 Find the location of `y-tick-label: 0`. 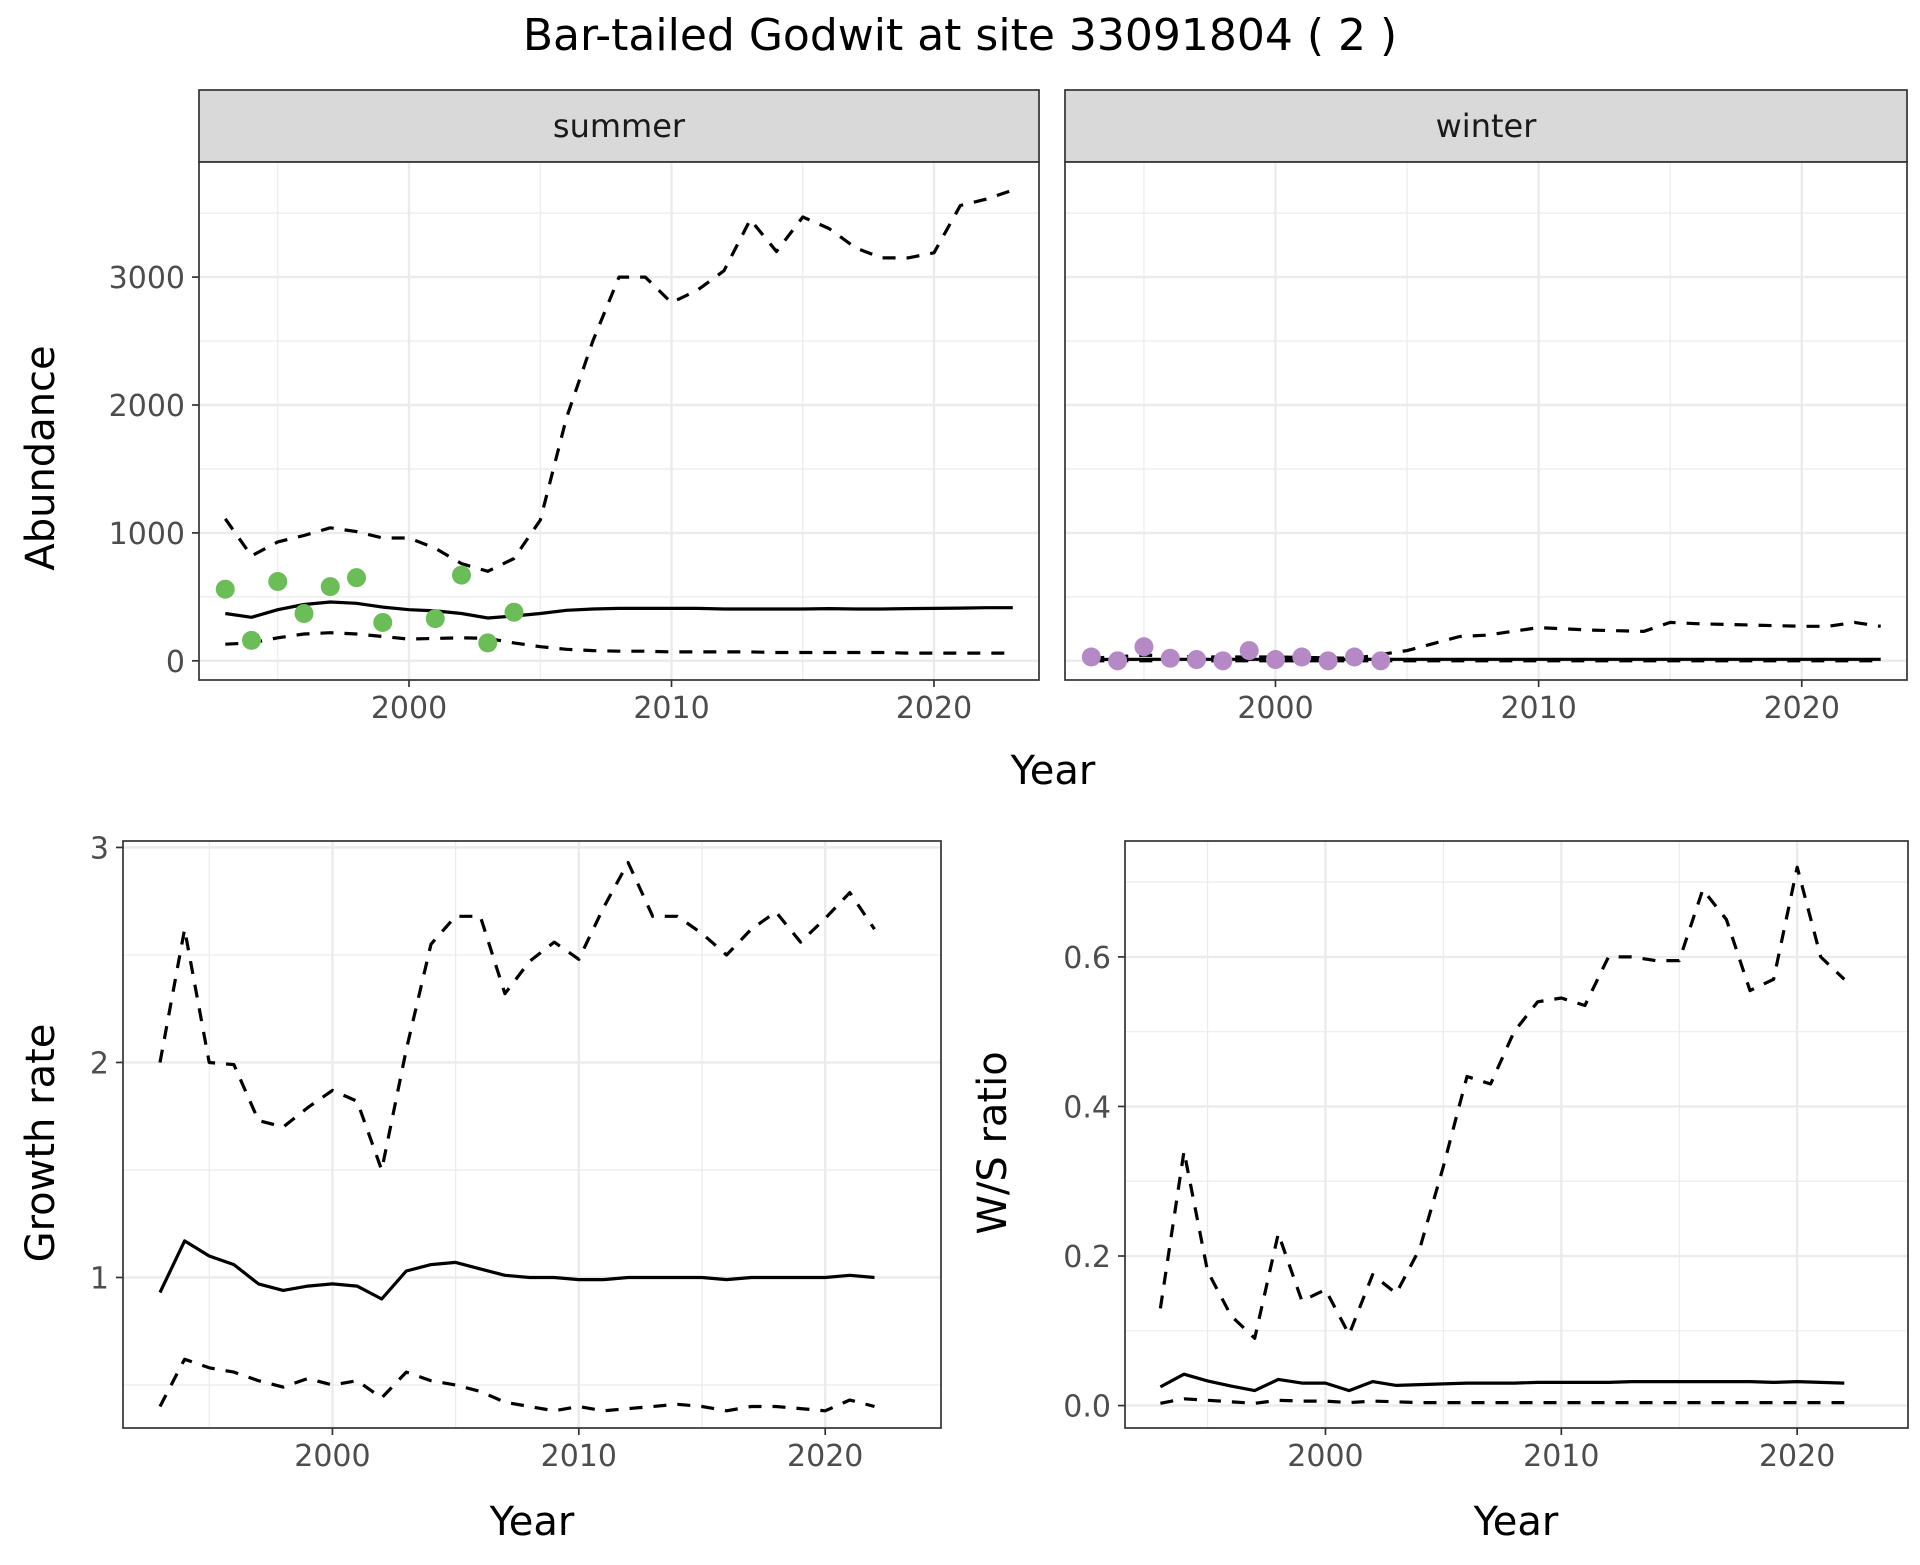

y-tick-label: 0 is located at coordinates (175, 662).